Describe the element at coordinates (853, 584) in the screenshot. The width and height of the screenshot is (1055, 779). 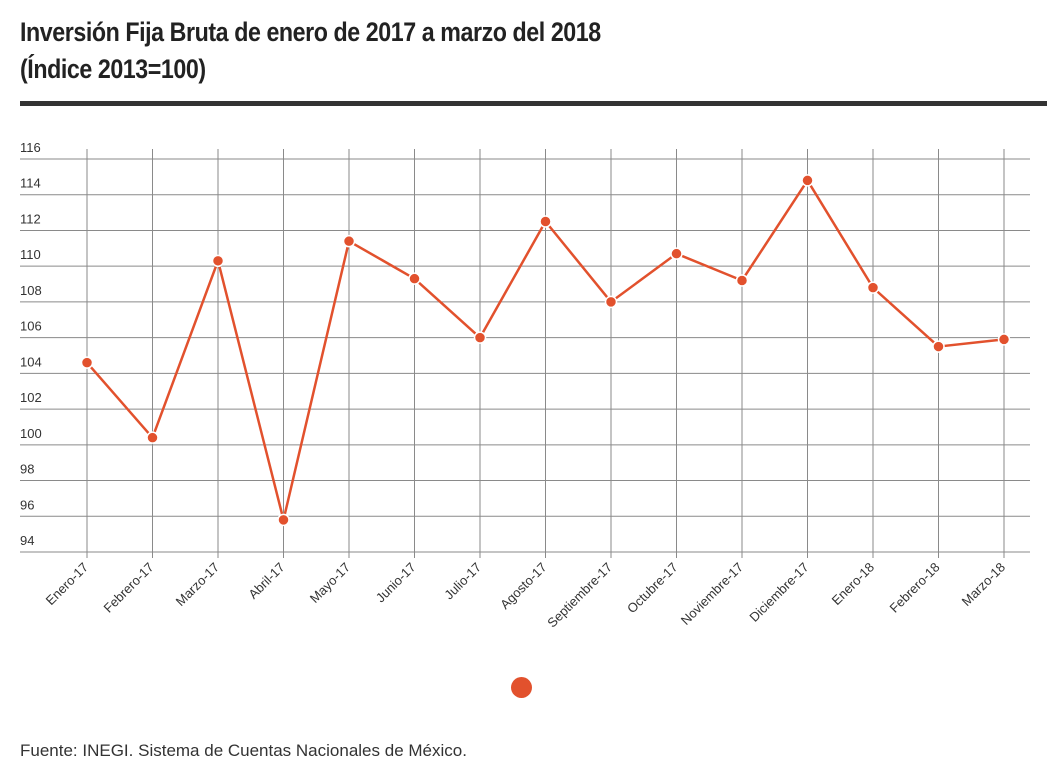
I see `x-tick-label: Enero-18` at that location.